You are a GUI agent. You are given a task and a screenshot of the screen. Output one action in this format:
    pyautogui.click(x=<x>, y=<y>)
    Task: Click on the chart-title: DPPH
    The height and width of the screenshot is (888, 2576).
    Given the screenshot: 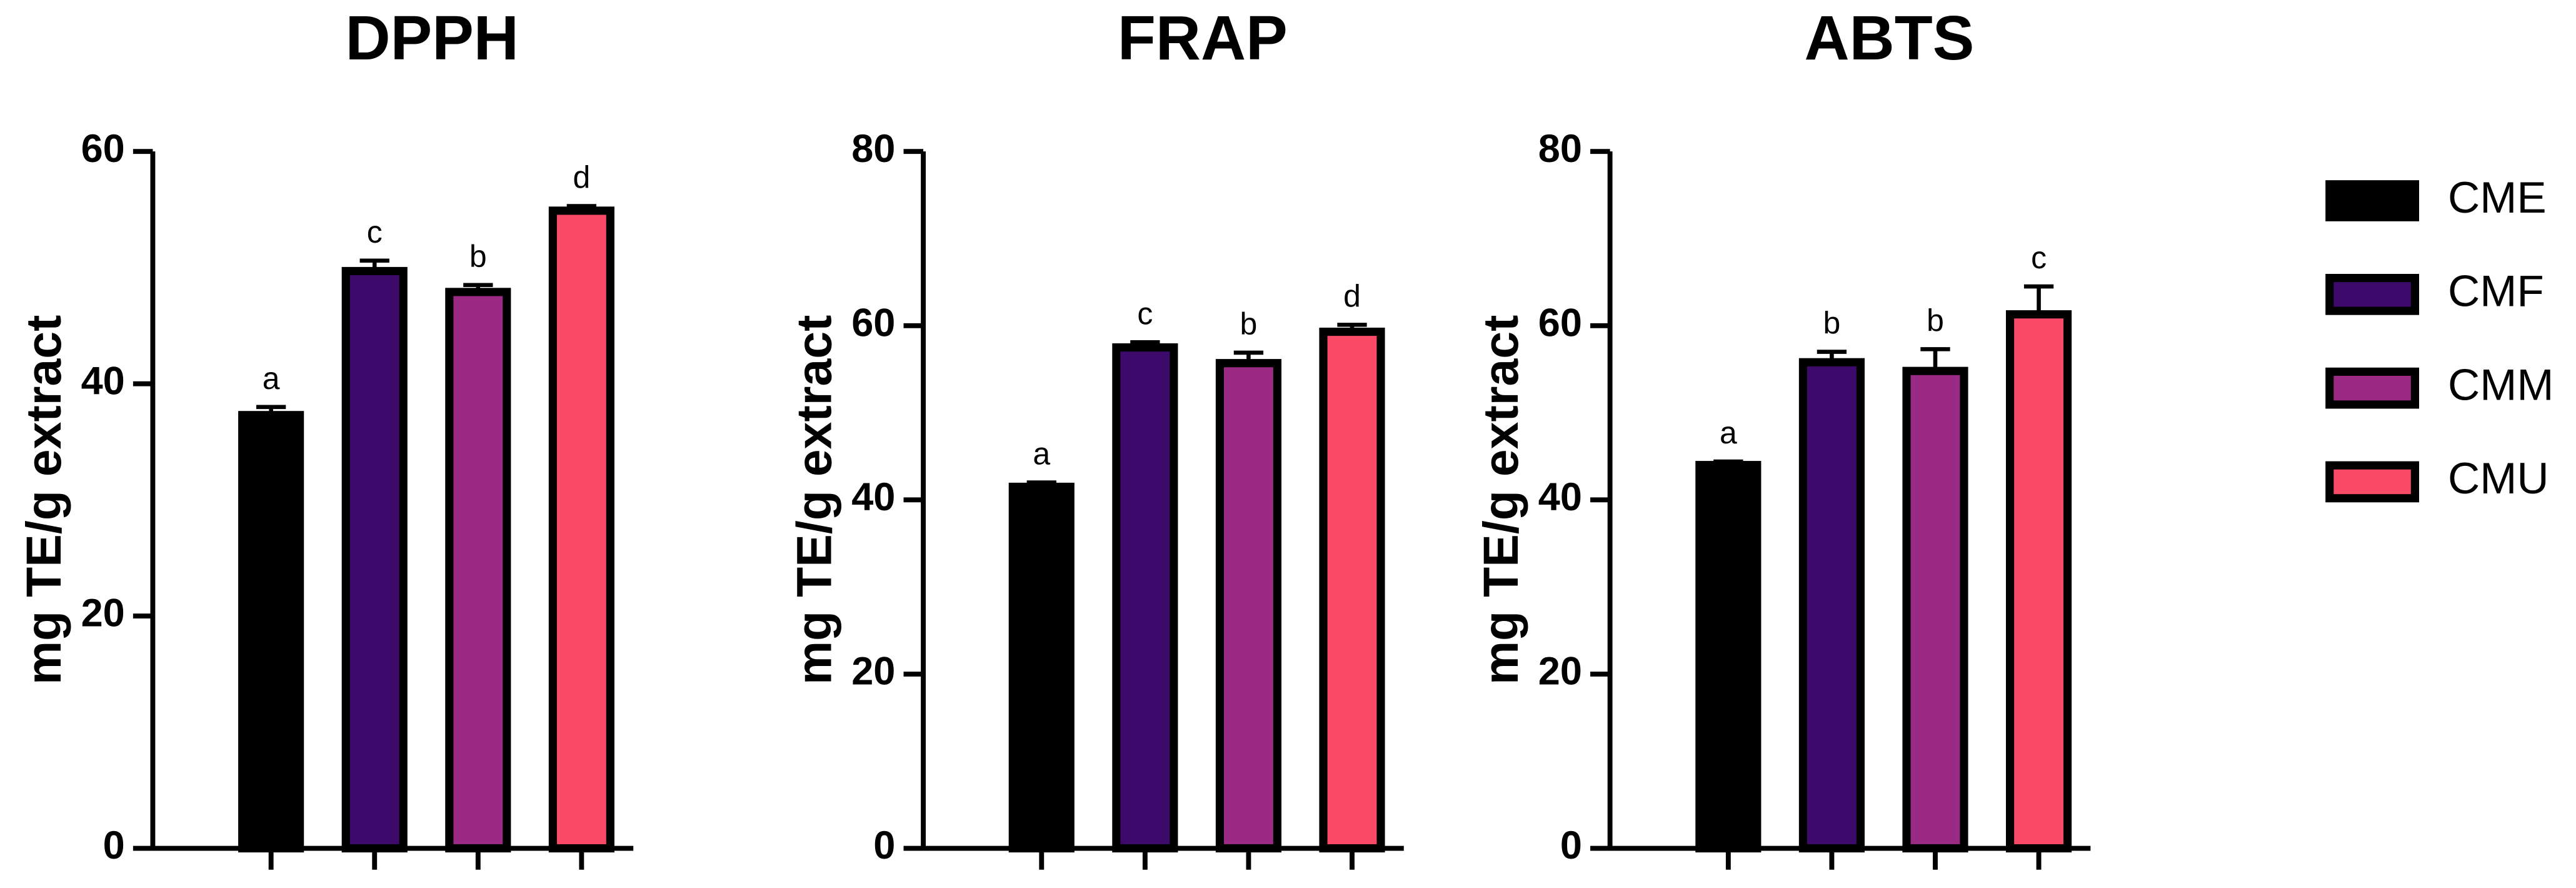 What is the action you would take?
    pyautogui.click(x=431, y=39)
    